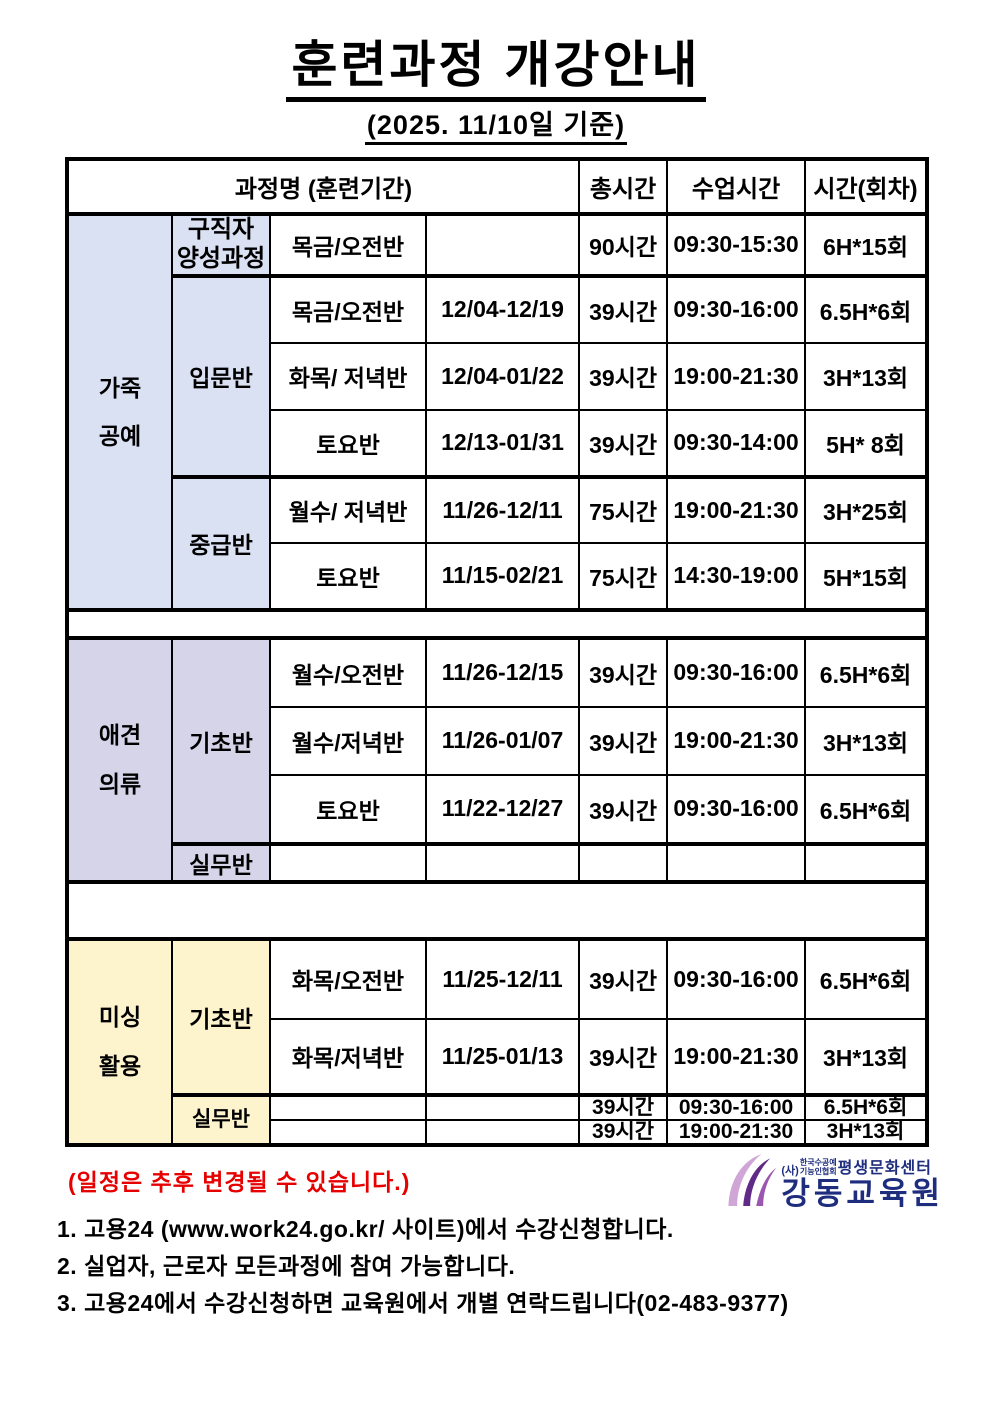 The width and height of the screenshot is (992, 1403). Describe the element at coordinates (866, 443) in the screenshot. I see `sessions-cell: 5H* 8회` at that location.